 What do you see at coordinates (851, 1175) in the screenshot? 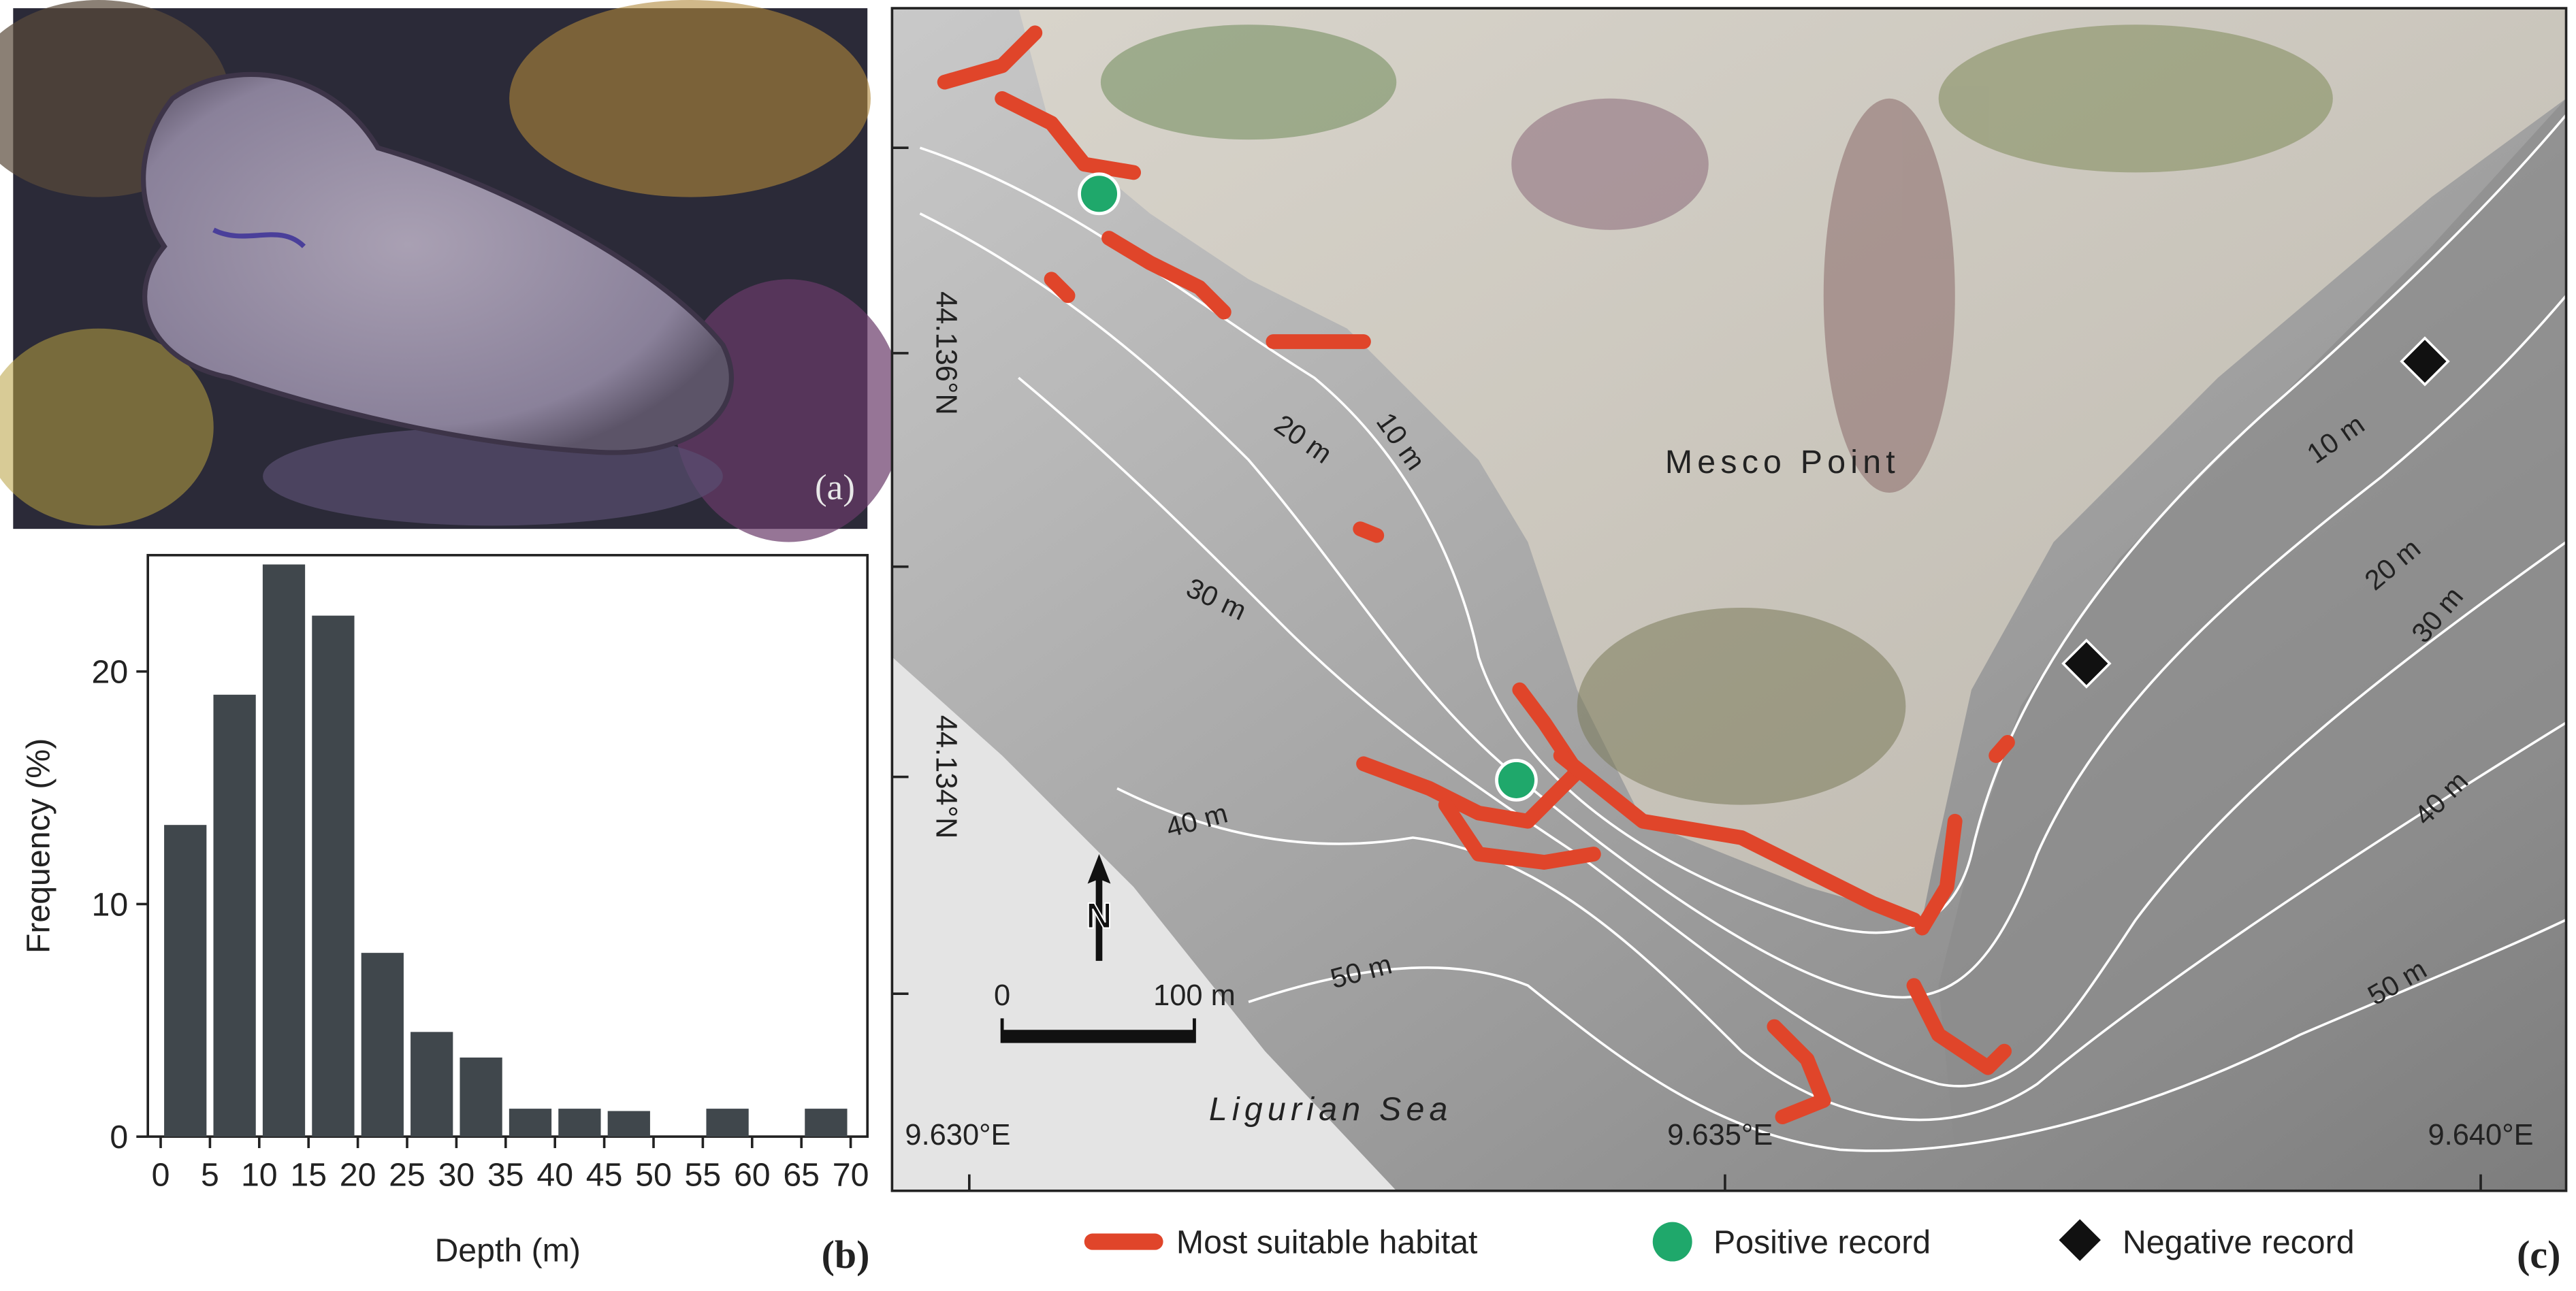
I see `x-tick-label: 70` at bounding box center [851, 1175].